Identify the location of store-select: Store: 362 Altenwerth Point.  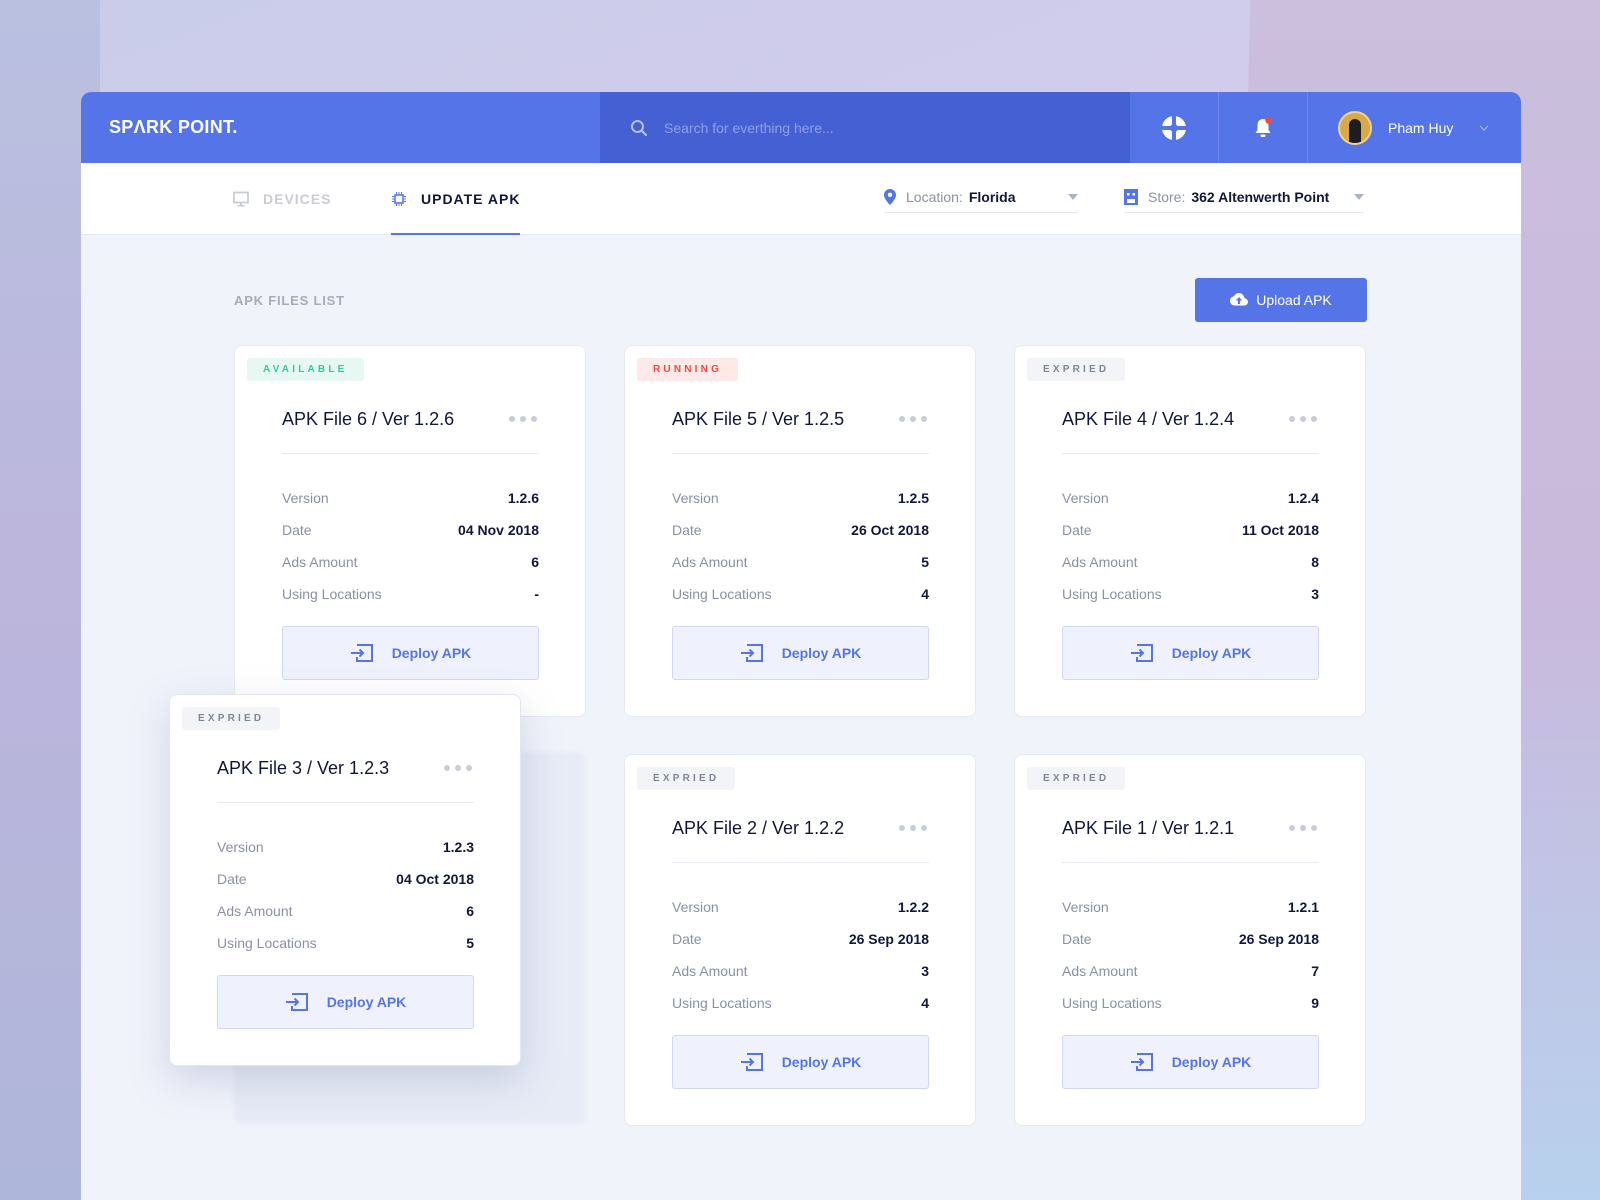
(1244, 197).